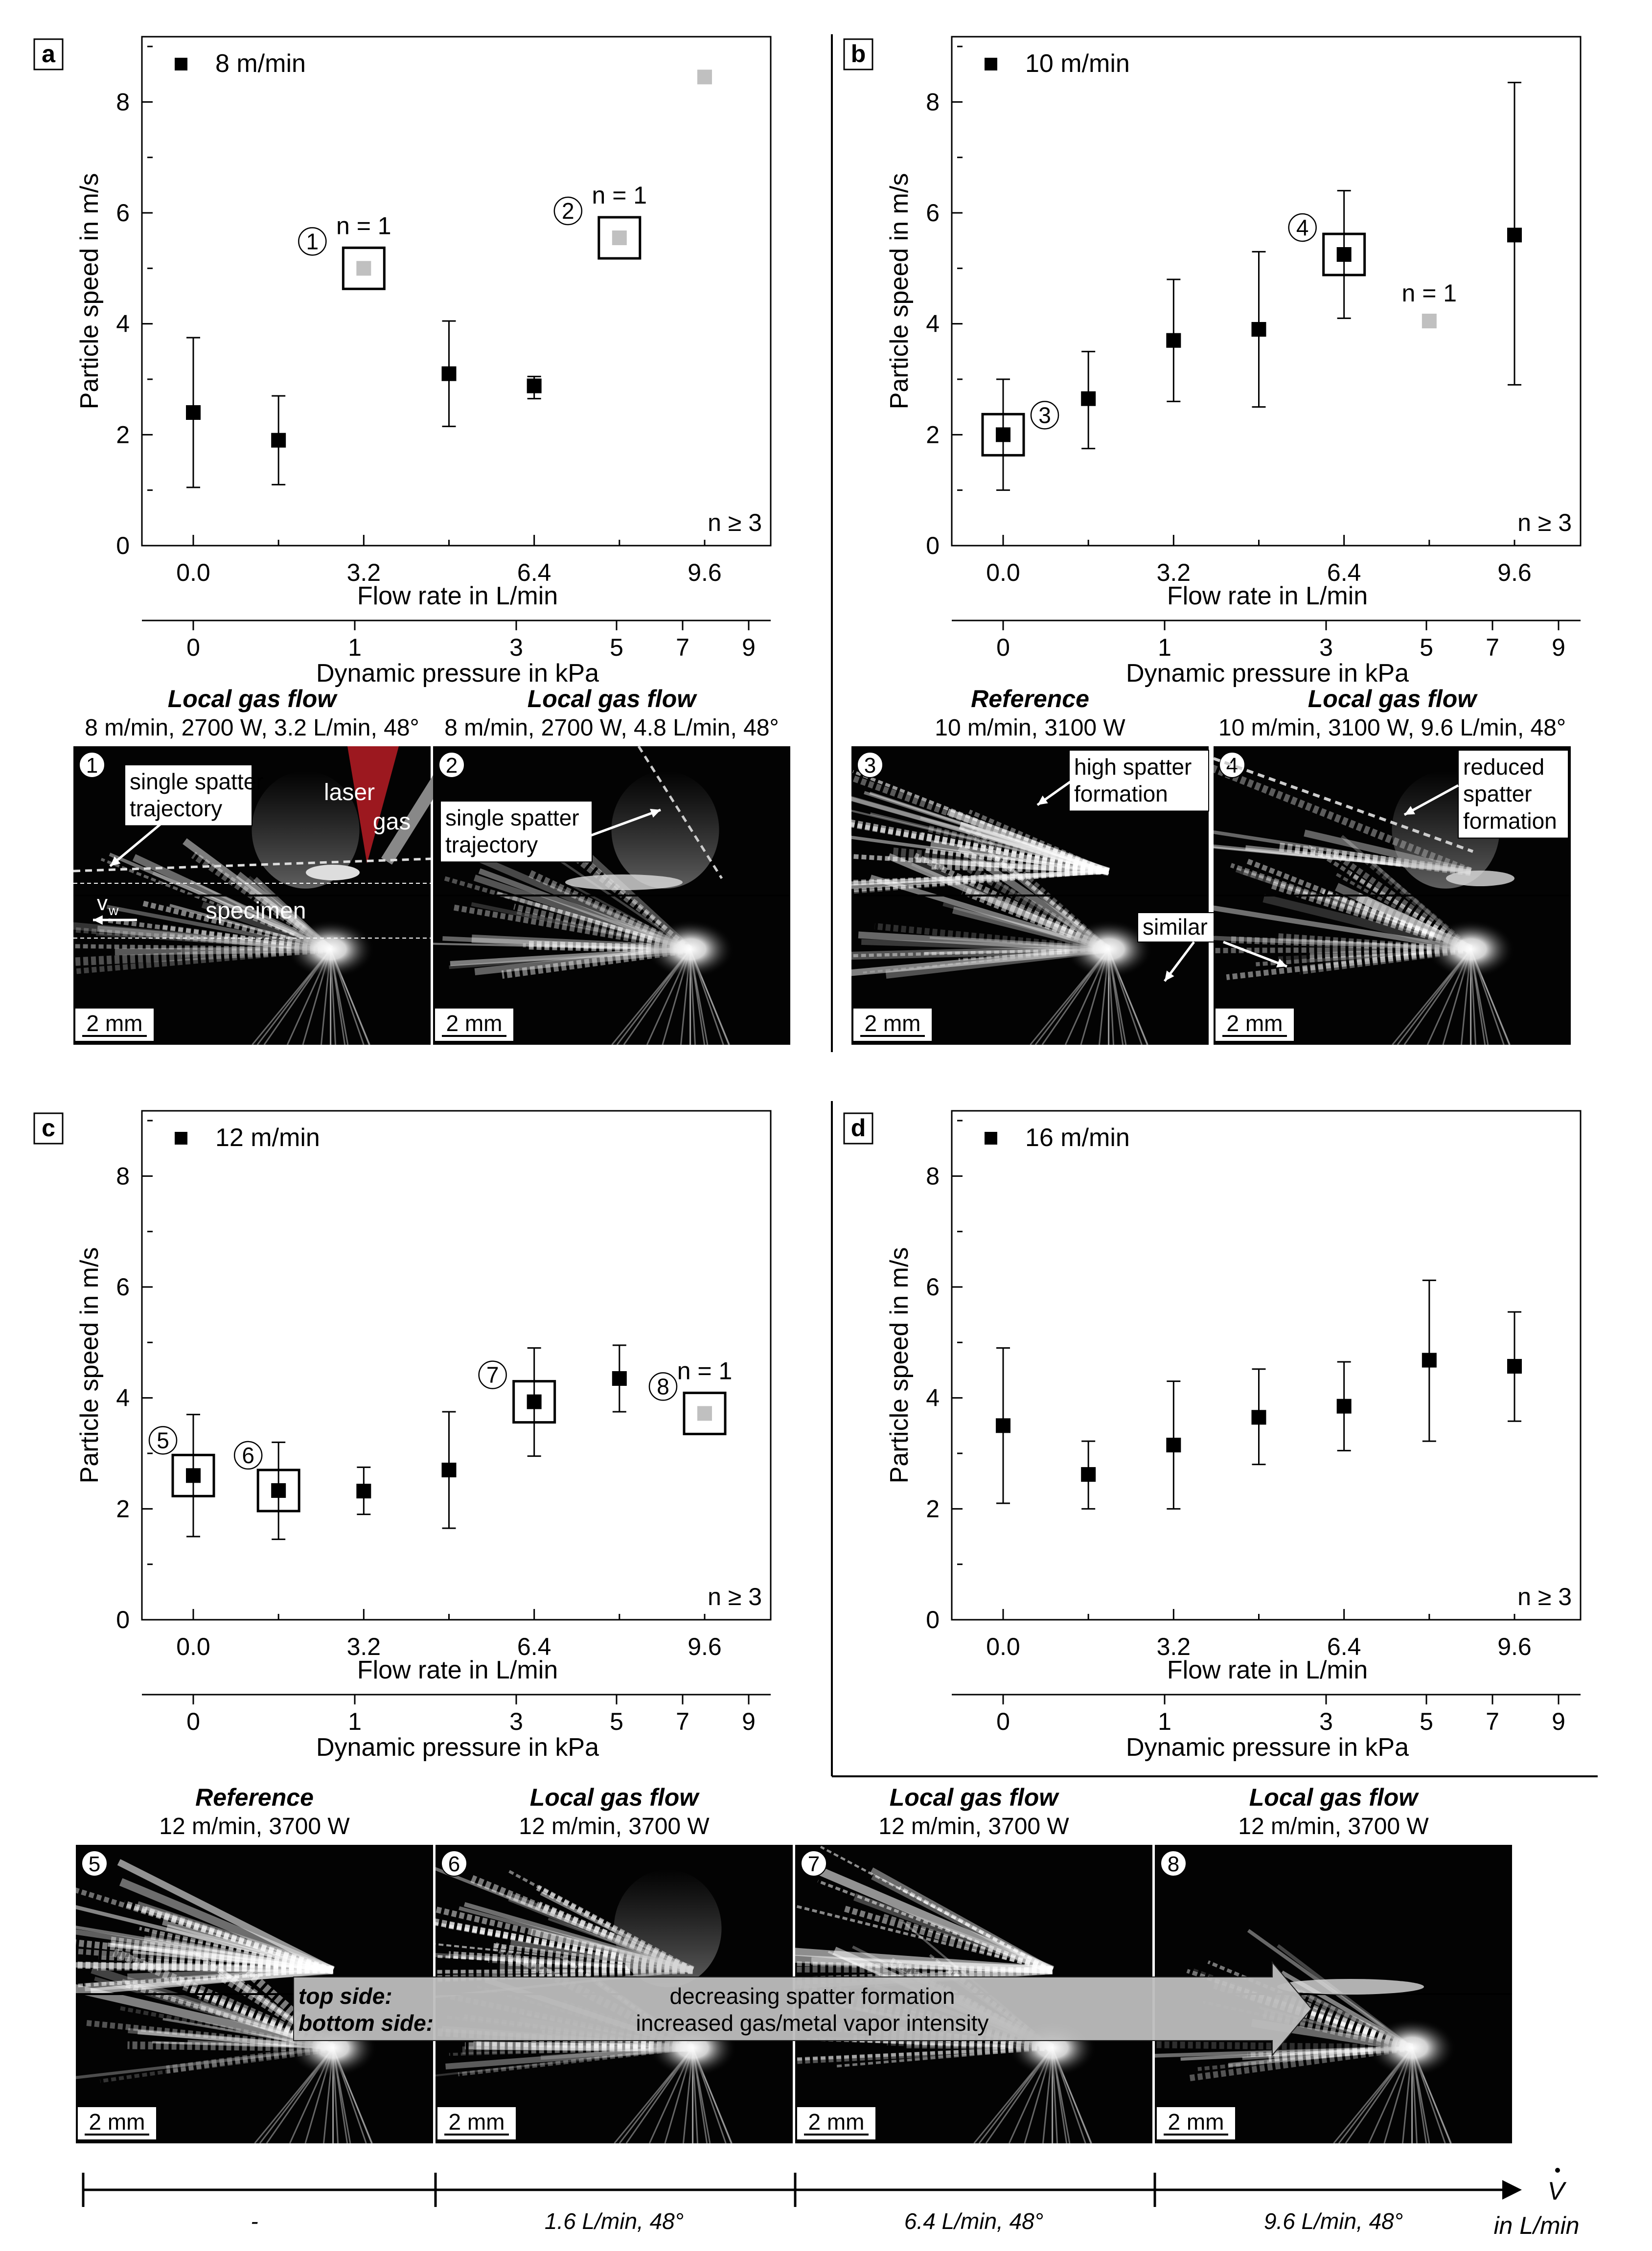 The height and width of the screenshot is (2251, 1652). What do you see at coordinates (254, 1826) in the screenshot?
I see `photo-subtitle: 12 m/min, 3700 W` at bounding box center [254, 1826].